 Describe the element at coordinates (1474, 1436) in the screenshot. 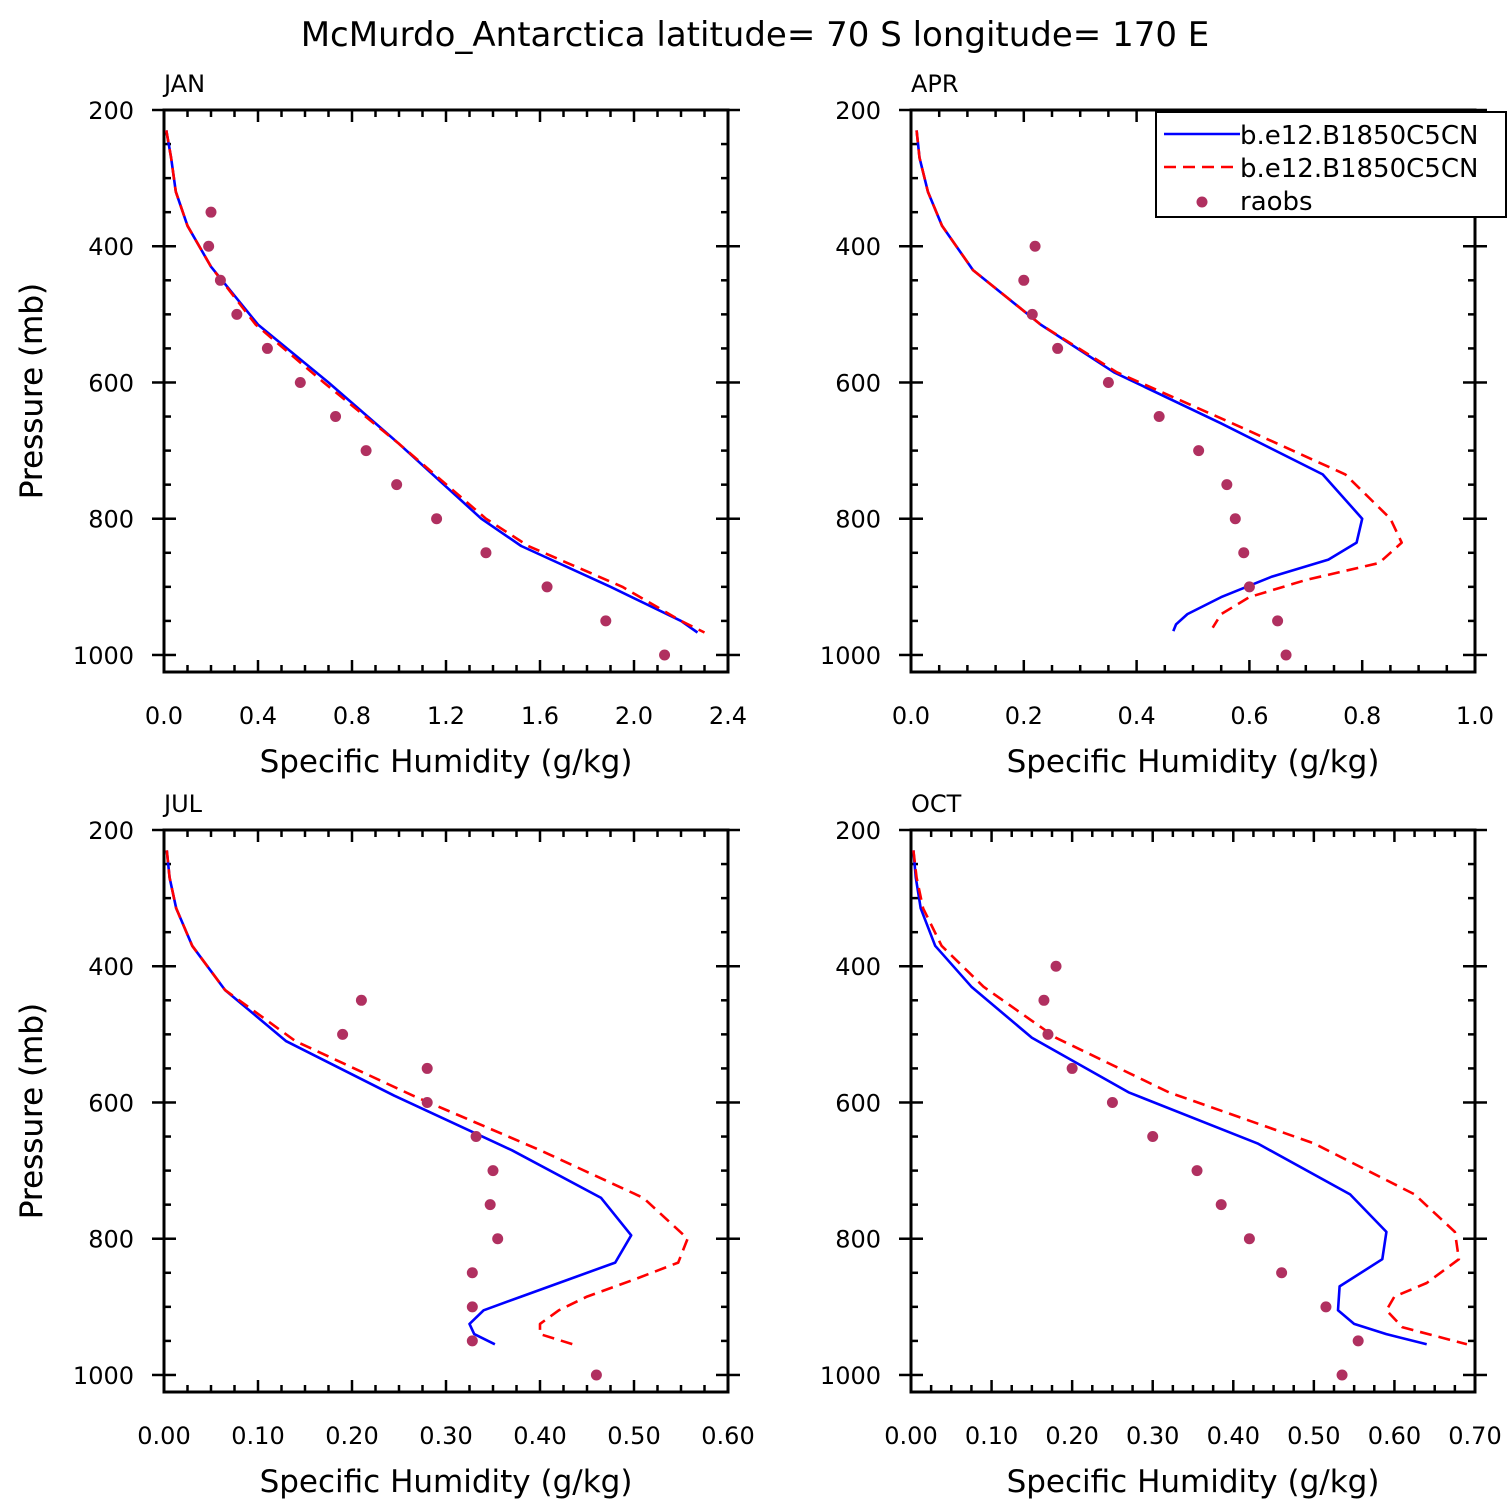

I see `x-tick-label: 0.70` at that location.